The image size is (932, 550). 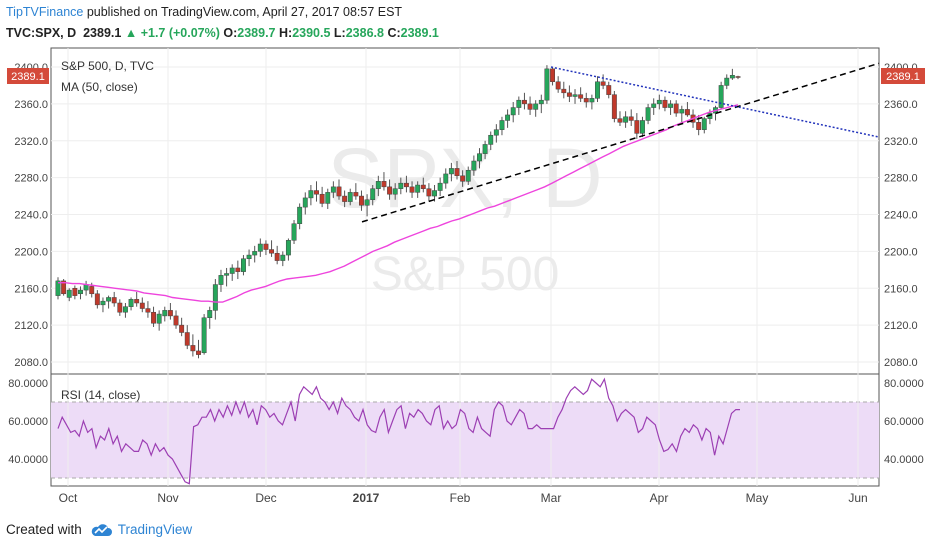 What do you see at coordinates (41, 33) in the screenshot?
I see `symbol-label: TVC:SPX, D` at bounding box center [41, 33].